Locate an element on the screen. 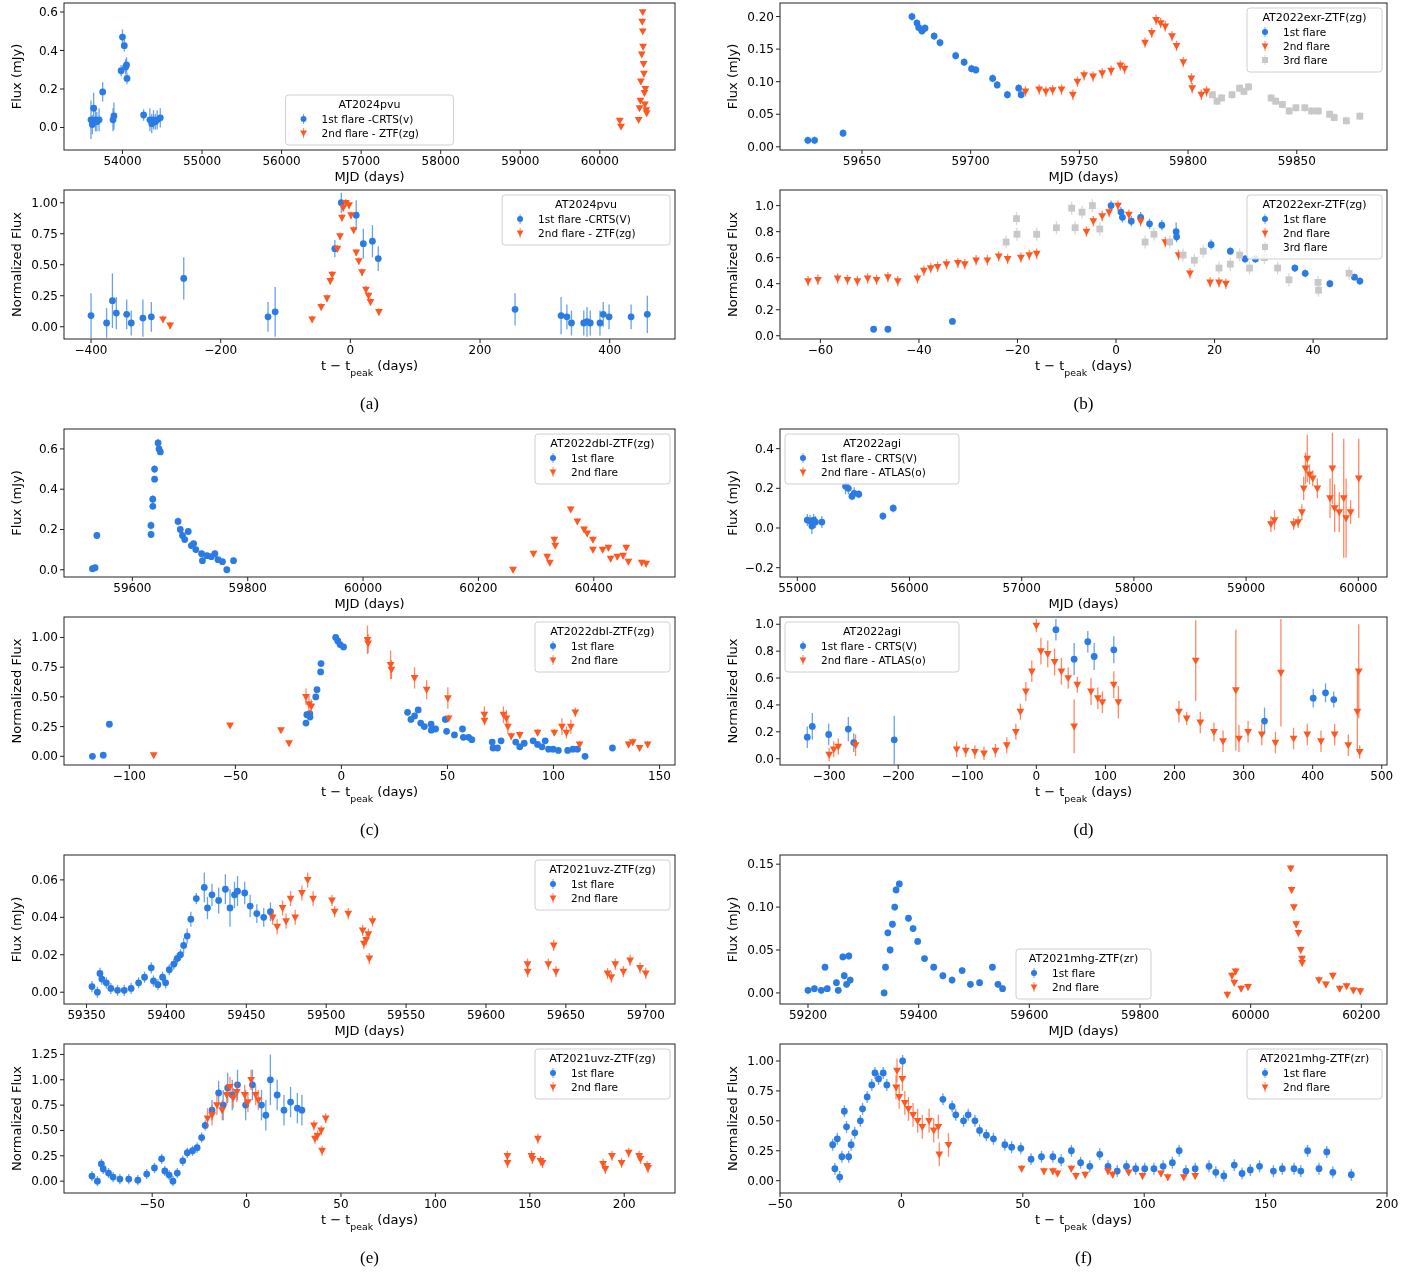  x-tick-label: 58000 is located at coordinates (440, 161).